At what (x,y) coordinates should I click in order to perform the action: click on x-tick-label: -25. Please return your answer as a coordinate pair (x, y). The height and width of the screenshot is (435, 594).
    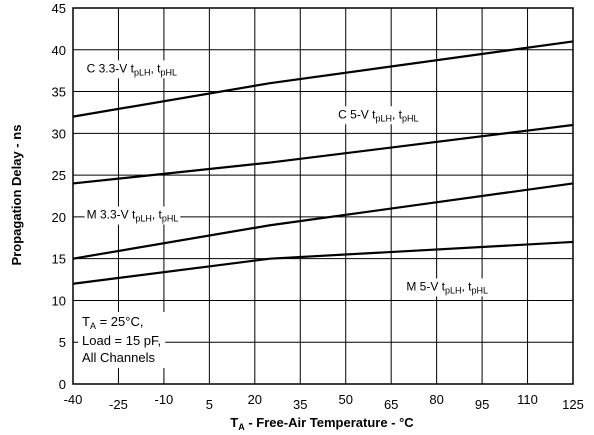
    Looking at the image, I should click on (118, 404).